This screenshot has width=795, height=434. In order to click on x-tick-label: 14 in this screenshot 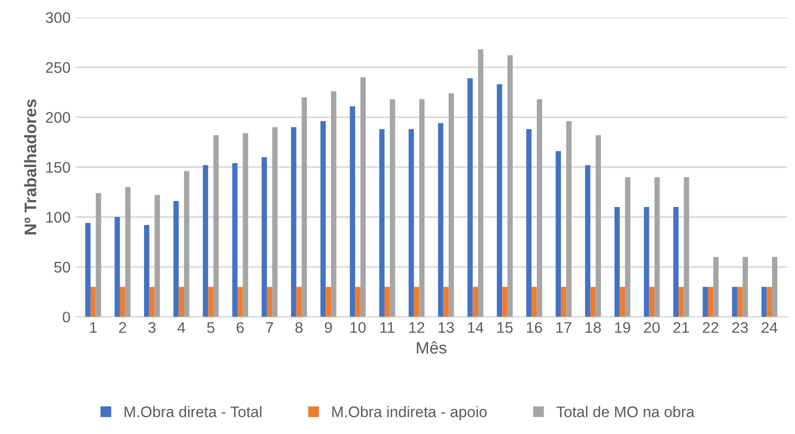, I will do `click(476, 327)`.